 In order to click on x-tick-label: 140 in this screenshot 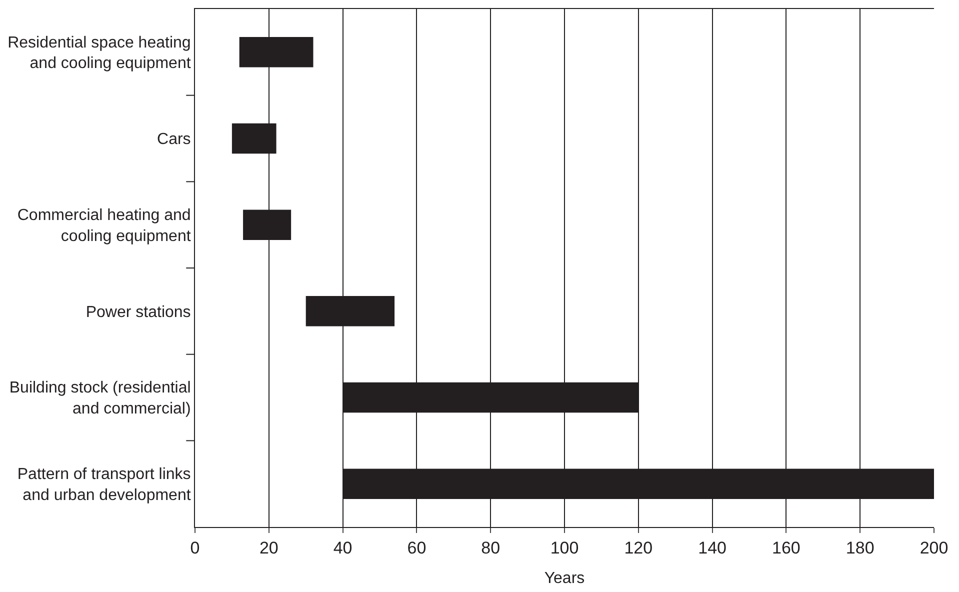, I will do `click(712, 548)`.